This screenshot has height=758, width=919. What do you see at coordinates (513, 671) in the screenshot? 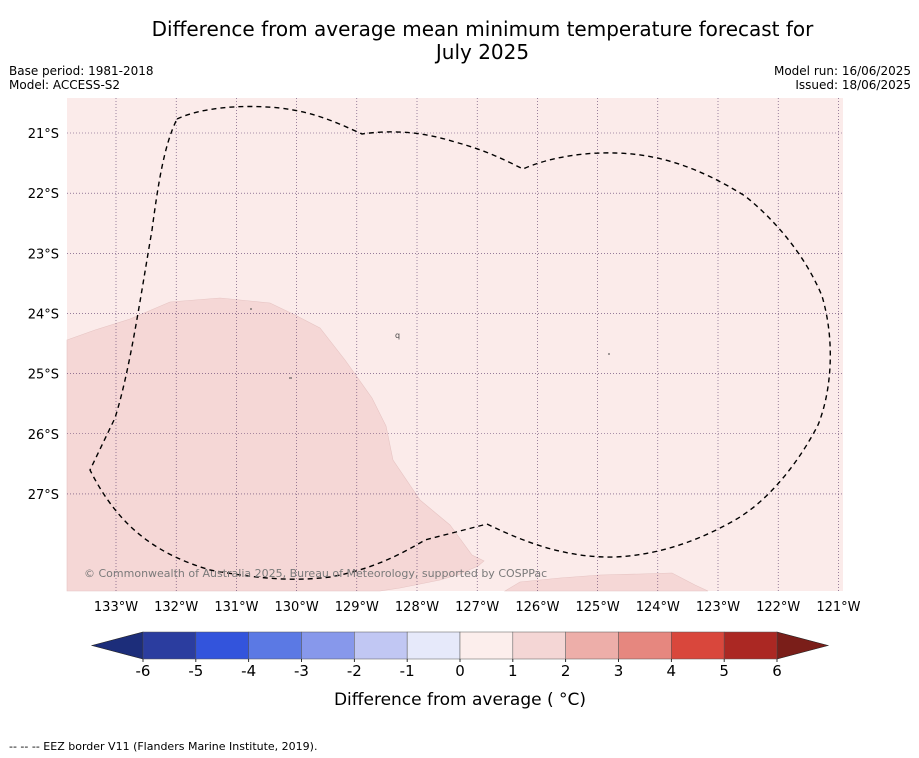
I see `colorbar-tick-label: 1` at bounding box center [513, 671].